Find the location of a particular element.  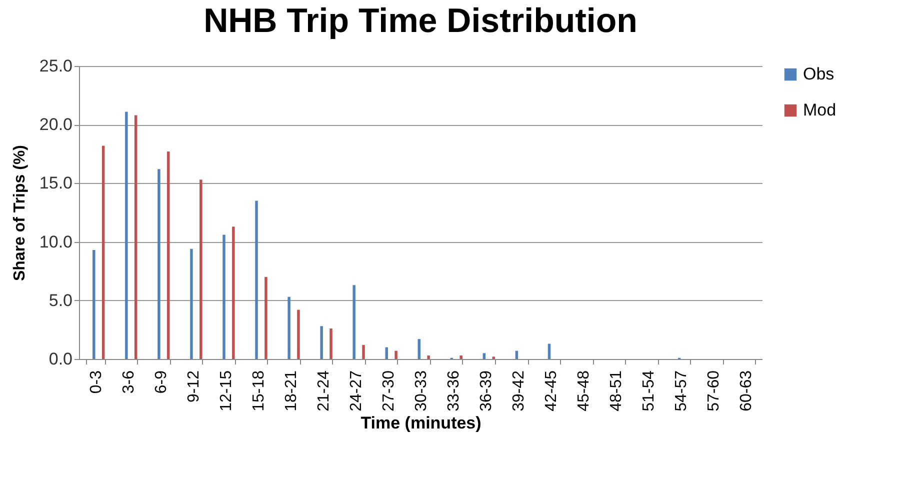

legend-label: Mod is located at coordinates (819, 110).